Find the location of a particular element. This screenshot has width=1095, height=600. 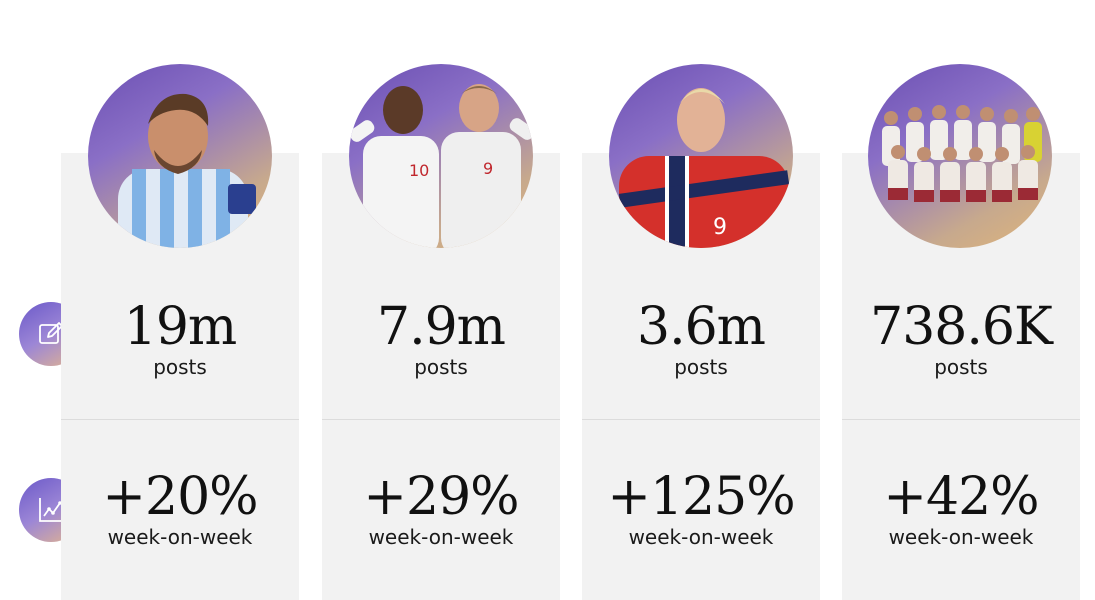

posts-stat: 738.6K posts is located at coordinates (961, 339).